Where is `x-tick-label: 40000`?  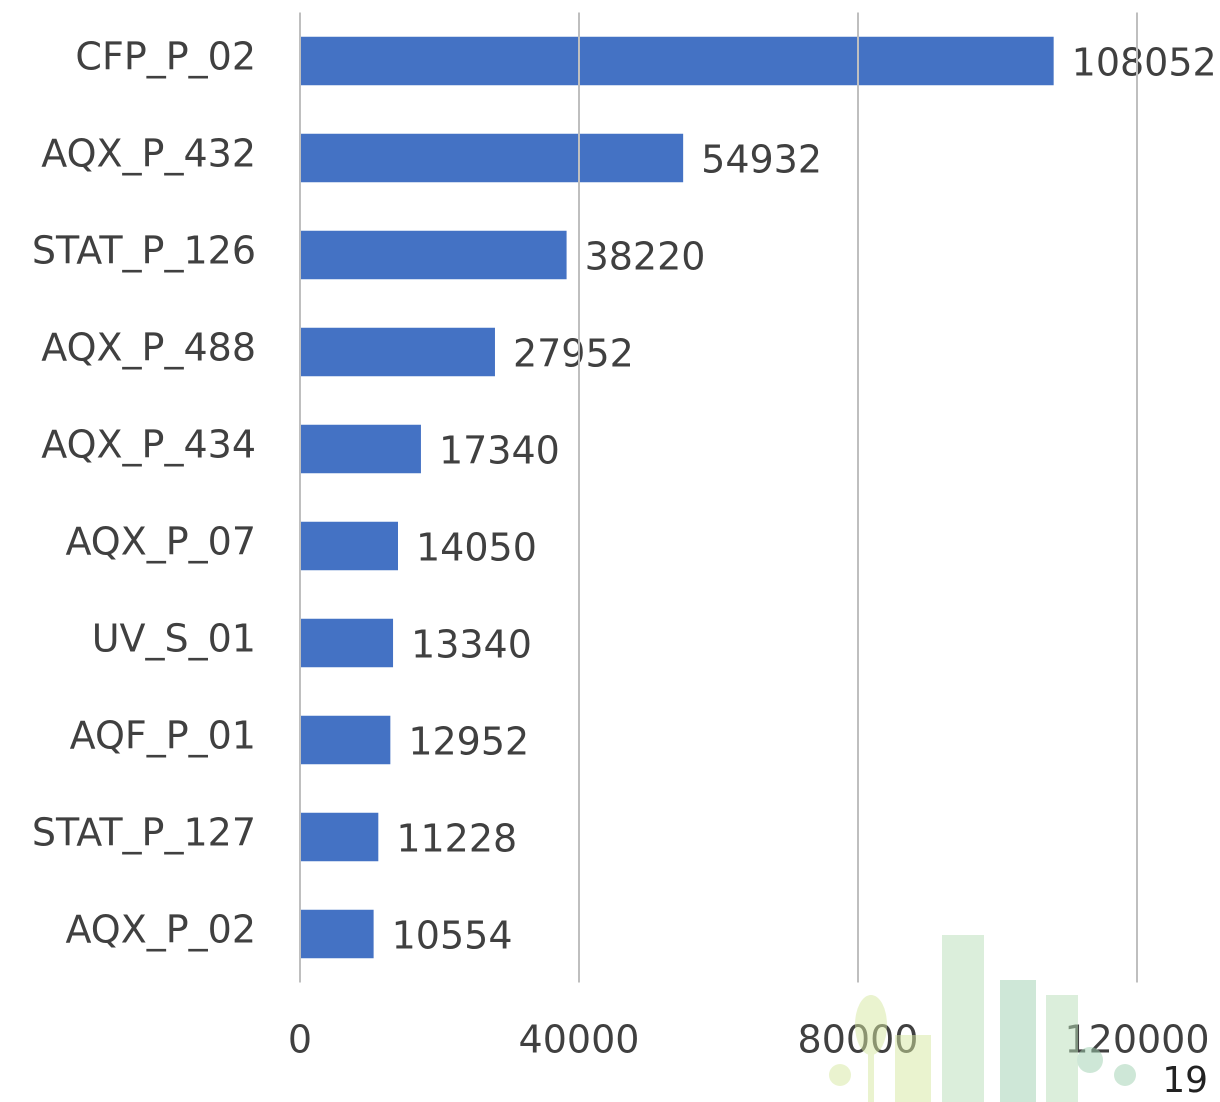 x-tick-label: 40000 is located at coordinates (579, 1040).